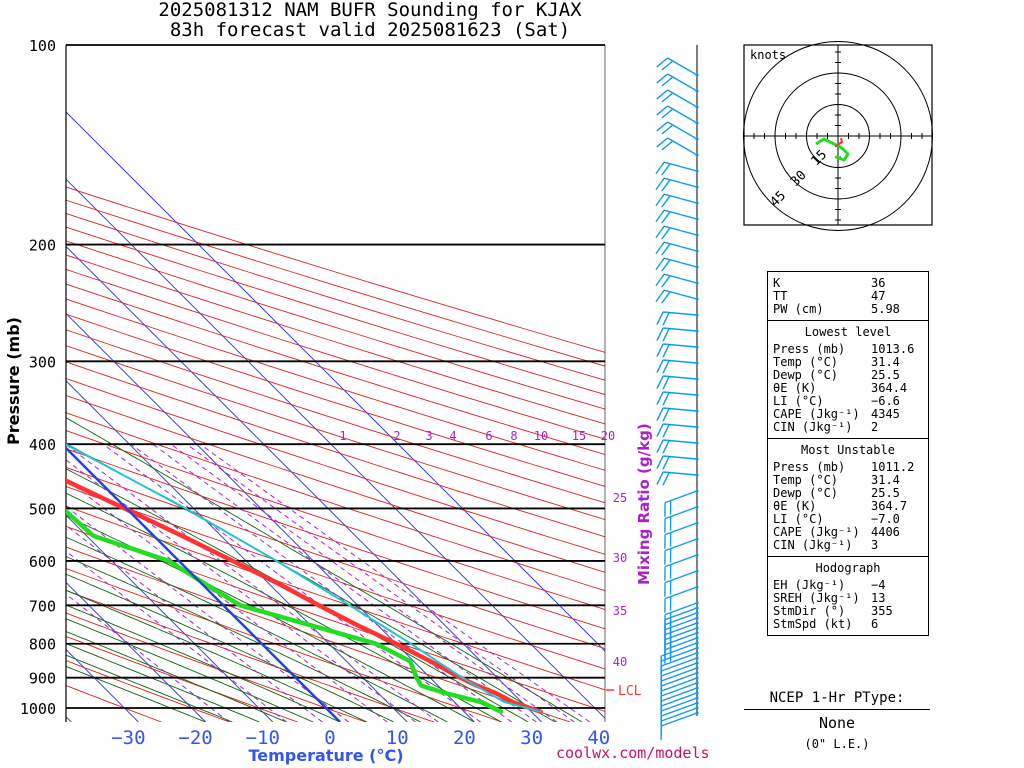 The height and width of the screenshot is (768, 1024). What do you see at coordinates (128, 738) in the screenshot?
I see `temperature-tick-label: −30` at bounding box center [128, 738].